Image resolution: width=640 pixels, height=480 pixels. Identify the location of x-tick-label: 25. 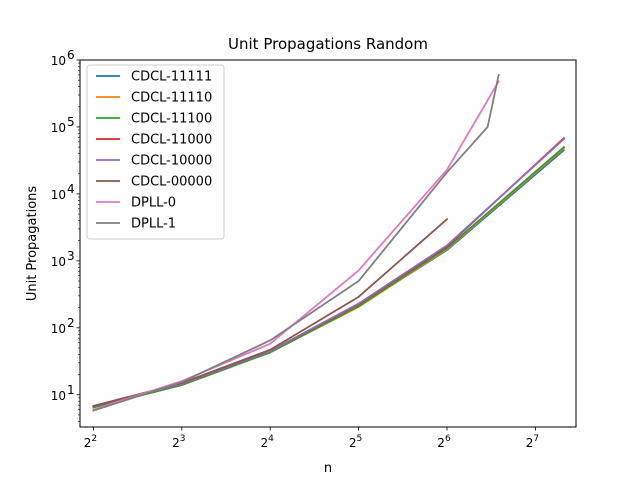
(355, 442).